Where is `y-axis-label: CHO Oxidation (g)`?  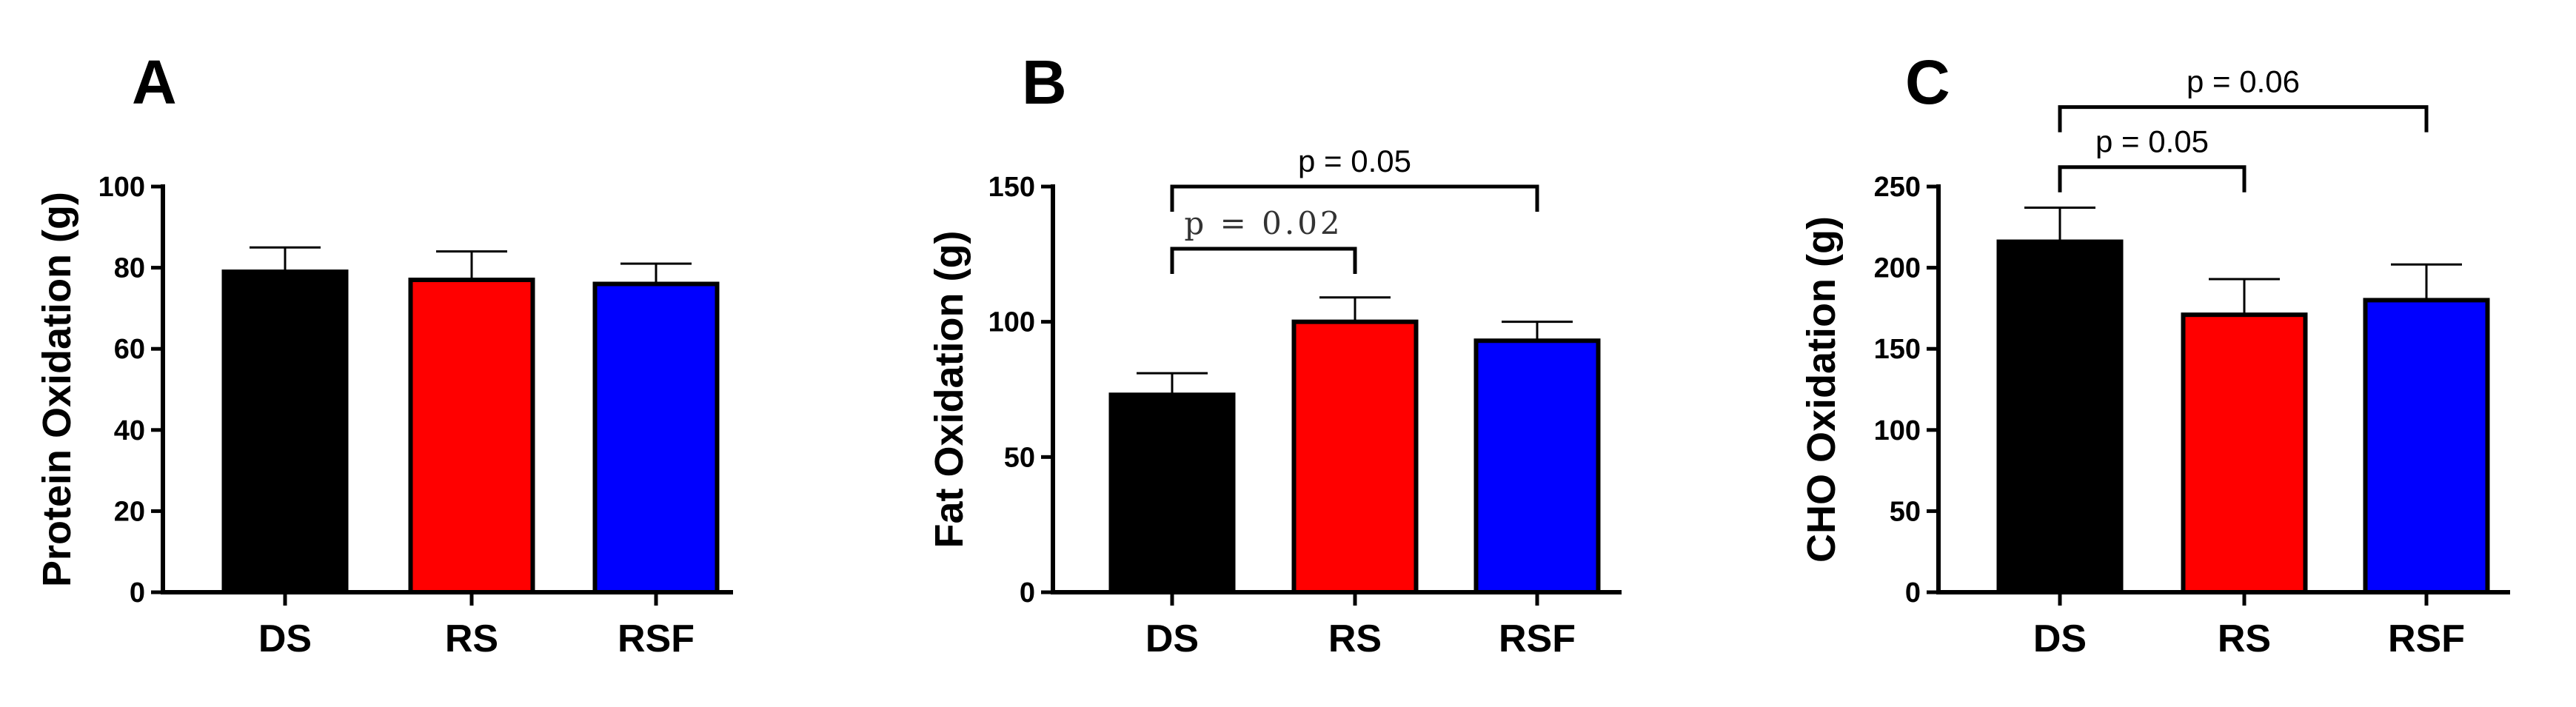 y-axis-label: CHO Oxidation (g) is located at coordinates (1821, 389).